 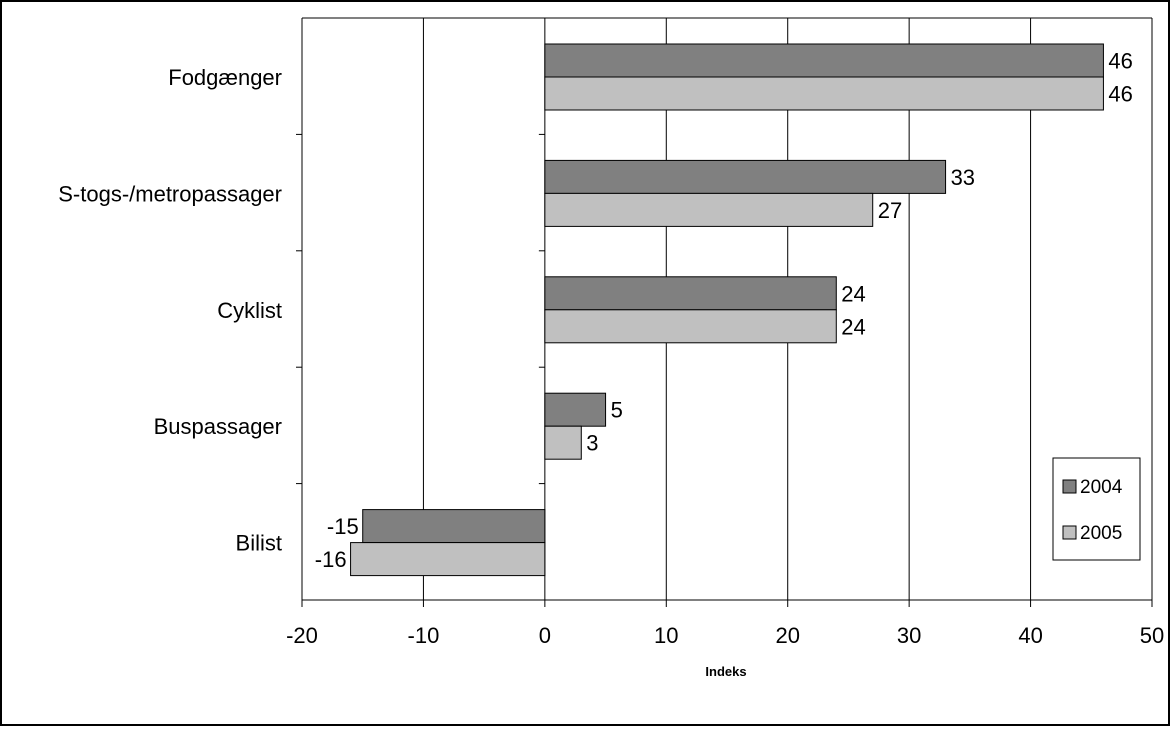 I want to click on category-label: Buspassager, so click(x=218, y=426).